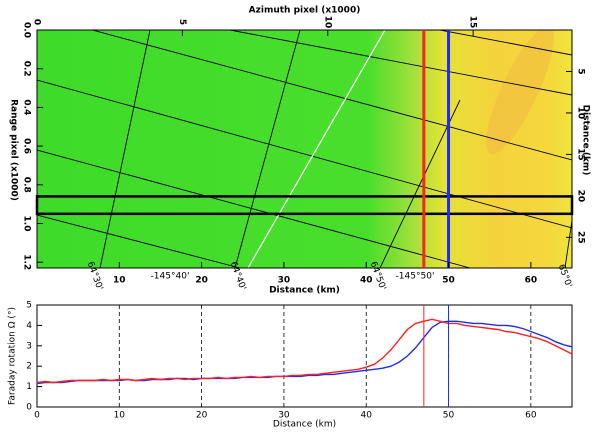  I want to click on y-tick-label: 2, so click(29, 367).